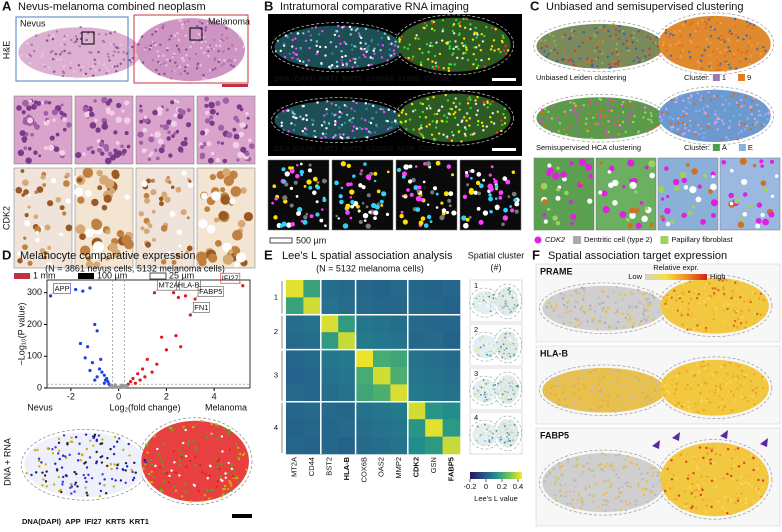 The image size is (782, 532). Describe the element at coordinates (99, 368) in the screenshot. I see `point` at that location.